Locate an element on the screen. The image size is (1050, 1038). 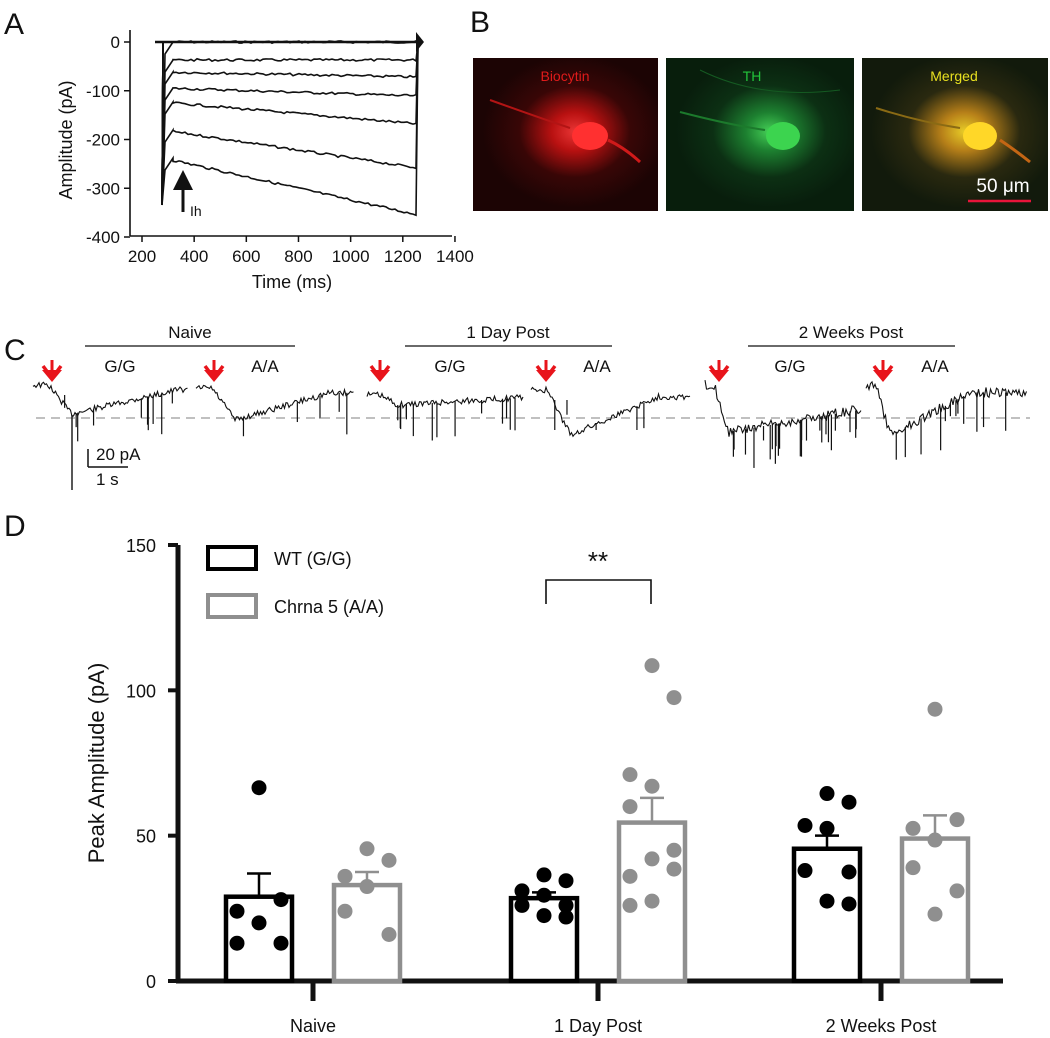
genotype-gg-naive: G/G is located at coordinates (119, 366).